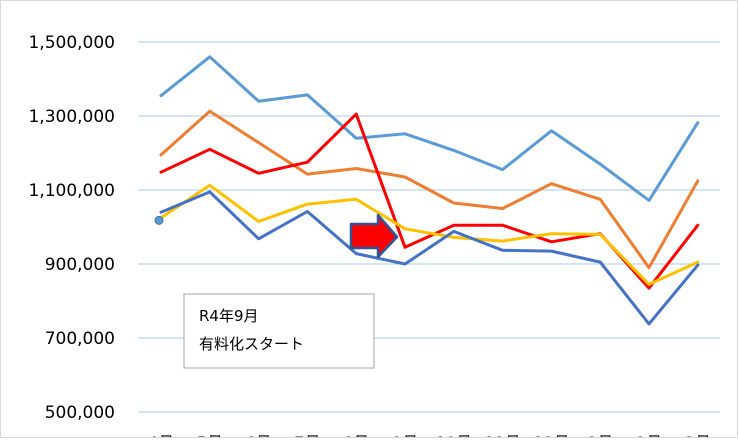 The image size is (740, 440). What do you see at coordinates (259, 435) in the screenshot?
I see `x-tick-label: 6月` at bounding box center [259, 435].